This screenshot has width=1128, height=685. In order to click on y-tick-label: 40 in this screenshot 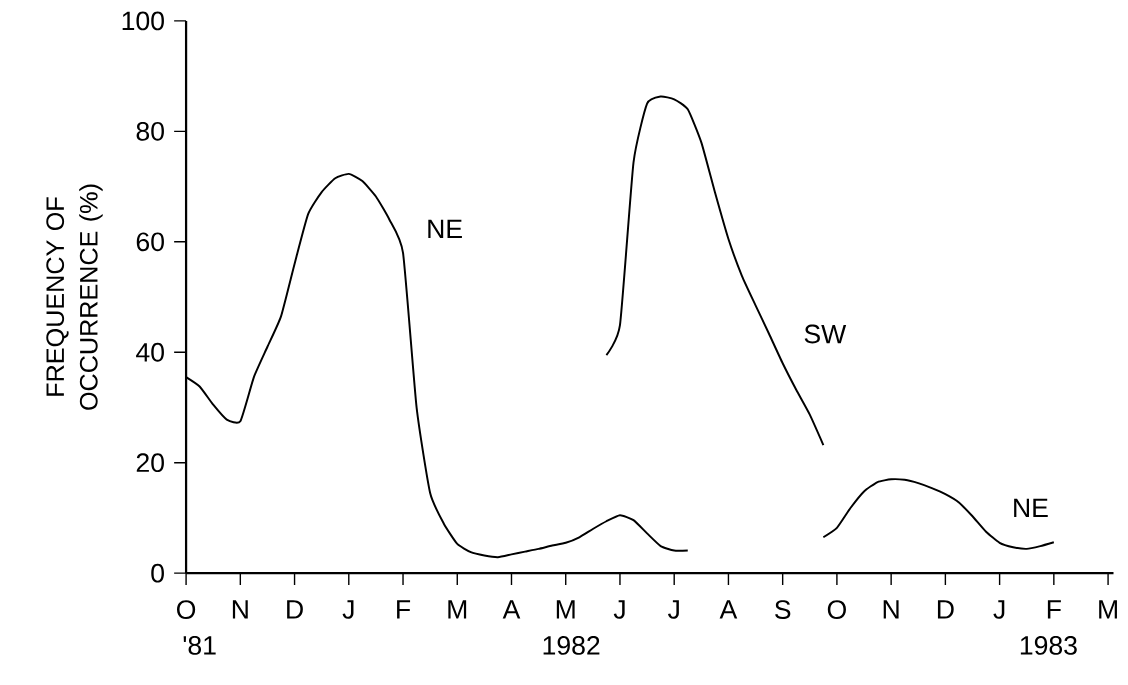, I will do `click(150, 352)`.